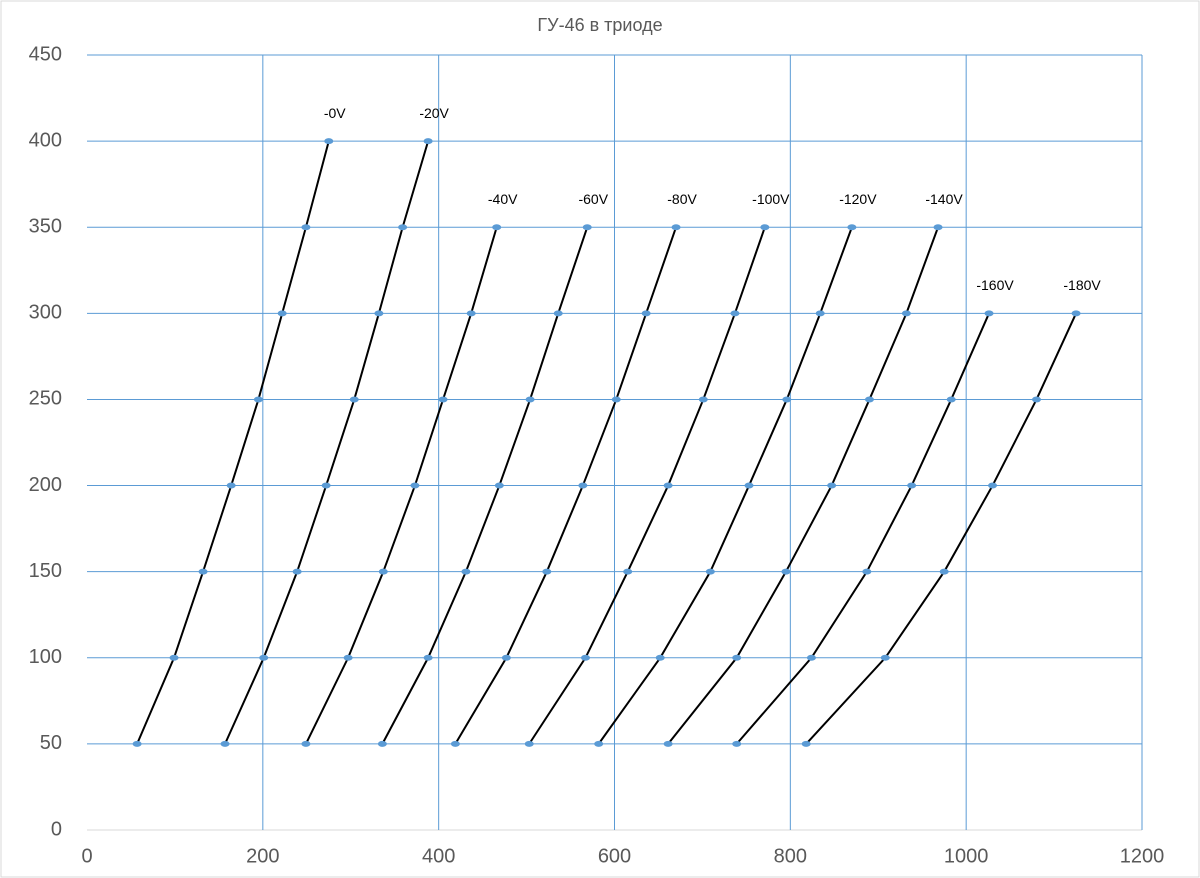 The height and width of the screenshot is (878, 1200). I want to click on x-tick-label: 200, so click(262, 856).